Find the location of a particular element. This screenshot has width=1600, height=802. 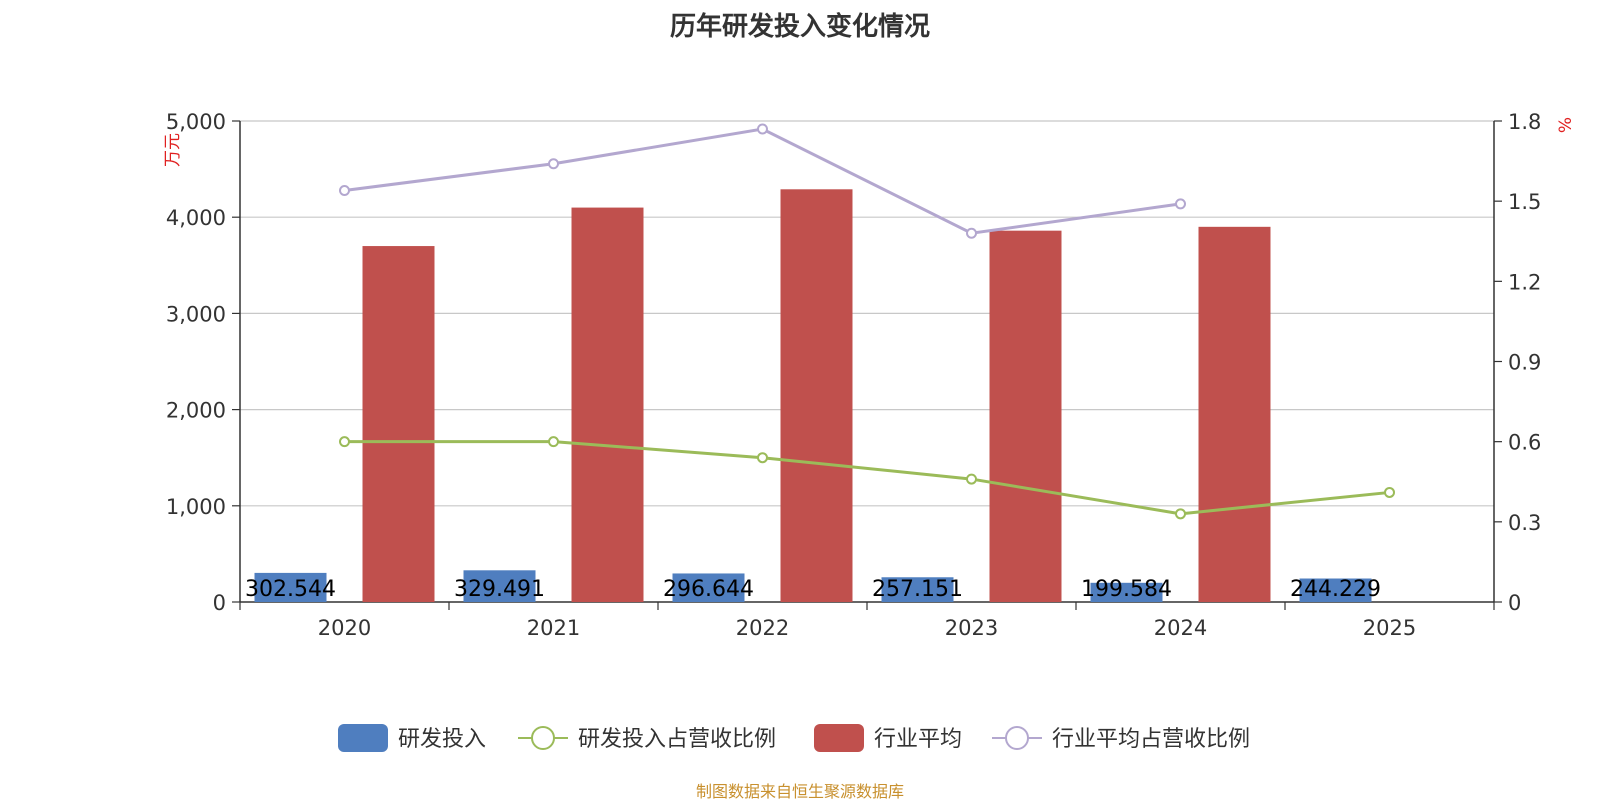

bar-value-label: 296.644 is located at coordinates (708, 589).